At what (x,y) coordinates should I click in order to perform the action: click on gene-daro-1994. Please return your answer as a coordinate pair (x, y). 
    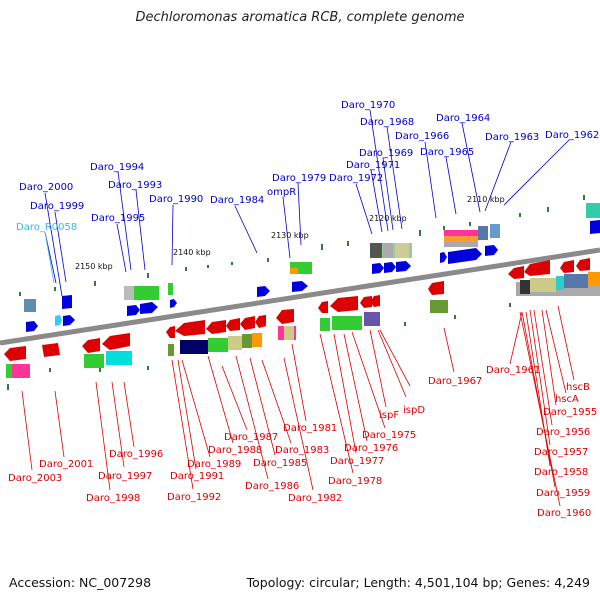
    Looking at the image, I should click on (149, 308).